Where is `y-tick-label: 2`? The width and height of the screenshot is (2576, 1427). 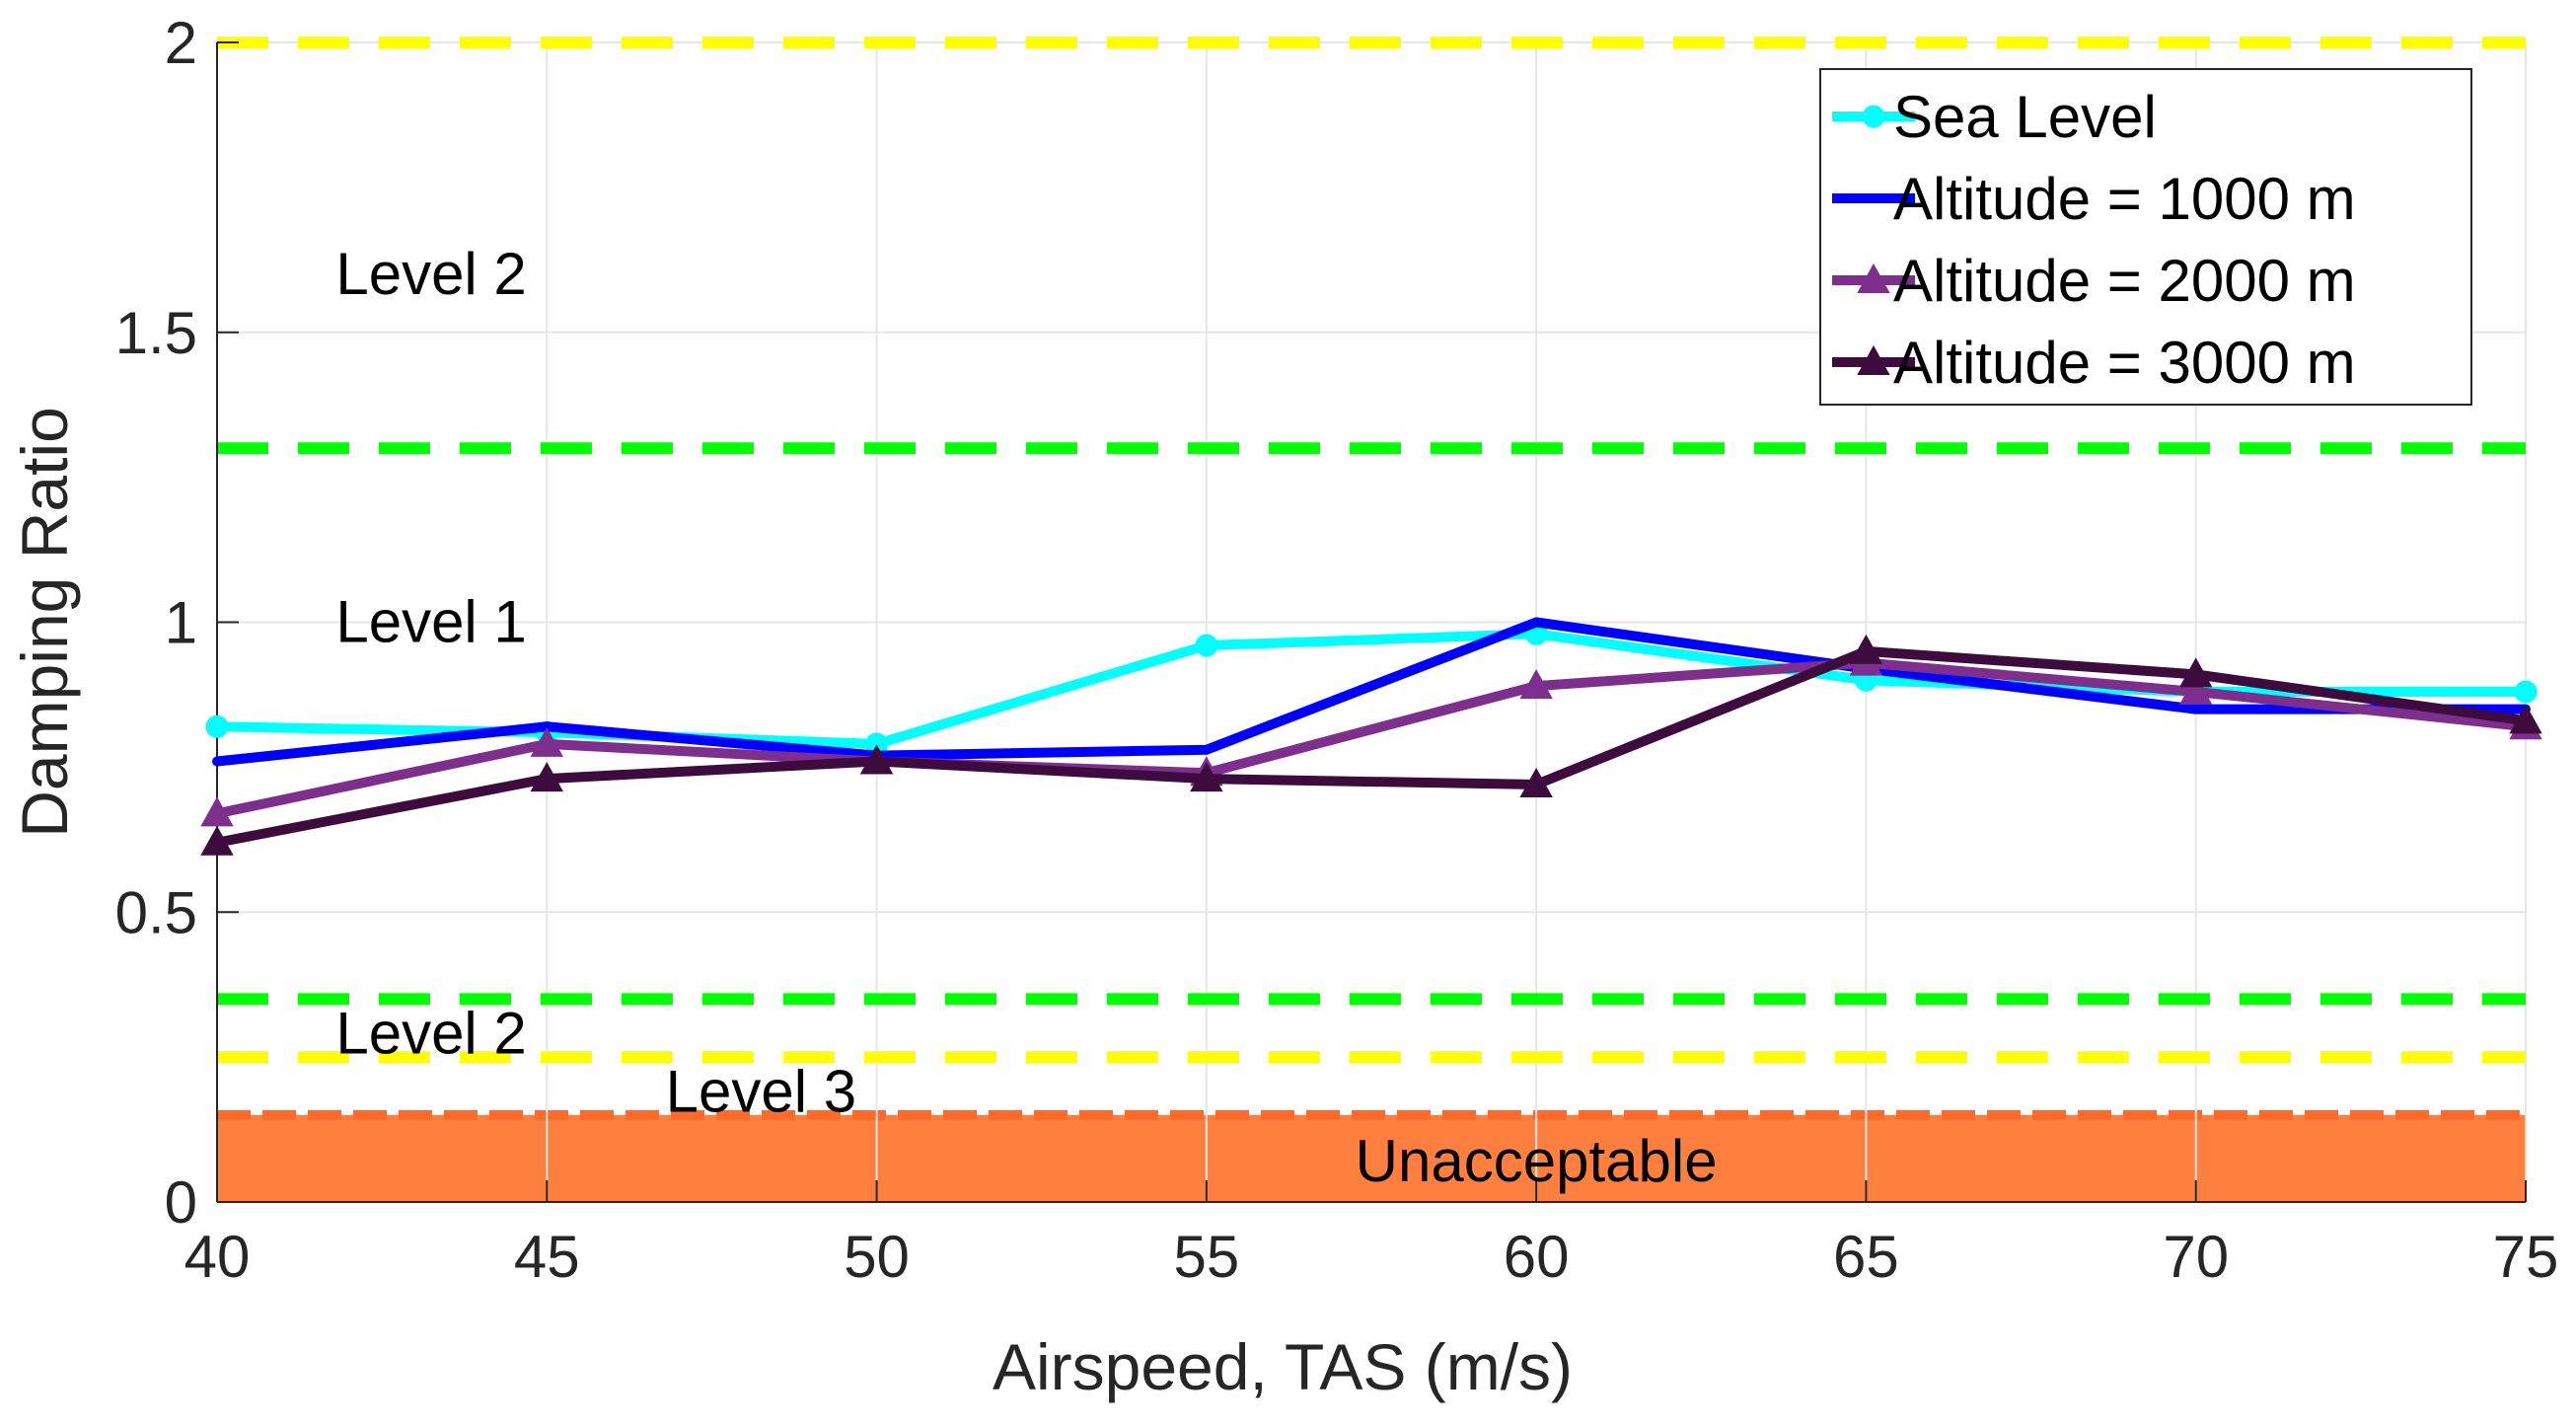 y-tick-label: 2 is located at coordinates (181, 43).